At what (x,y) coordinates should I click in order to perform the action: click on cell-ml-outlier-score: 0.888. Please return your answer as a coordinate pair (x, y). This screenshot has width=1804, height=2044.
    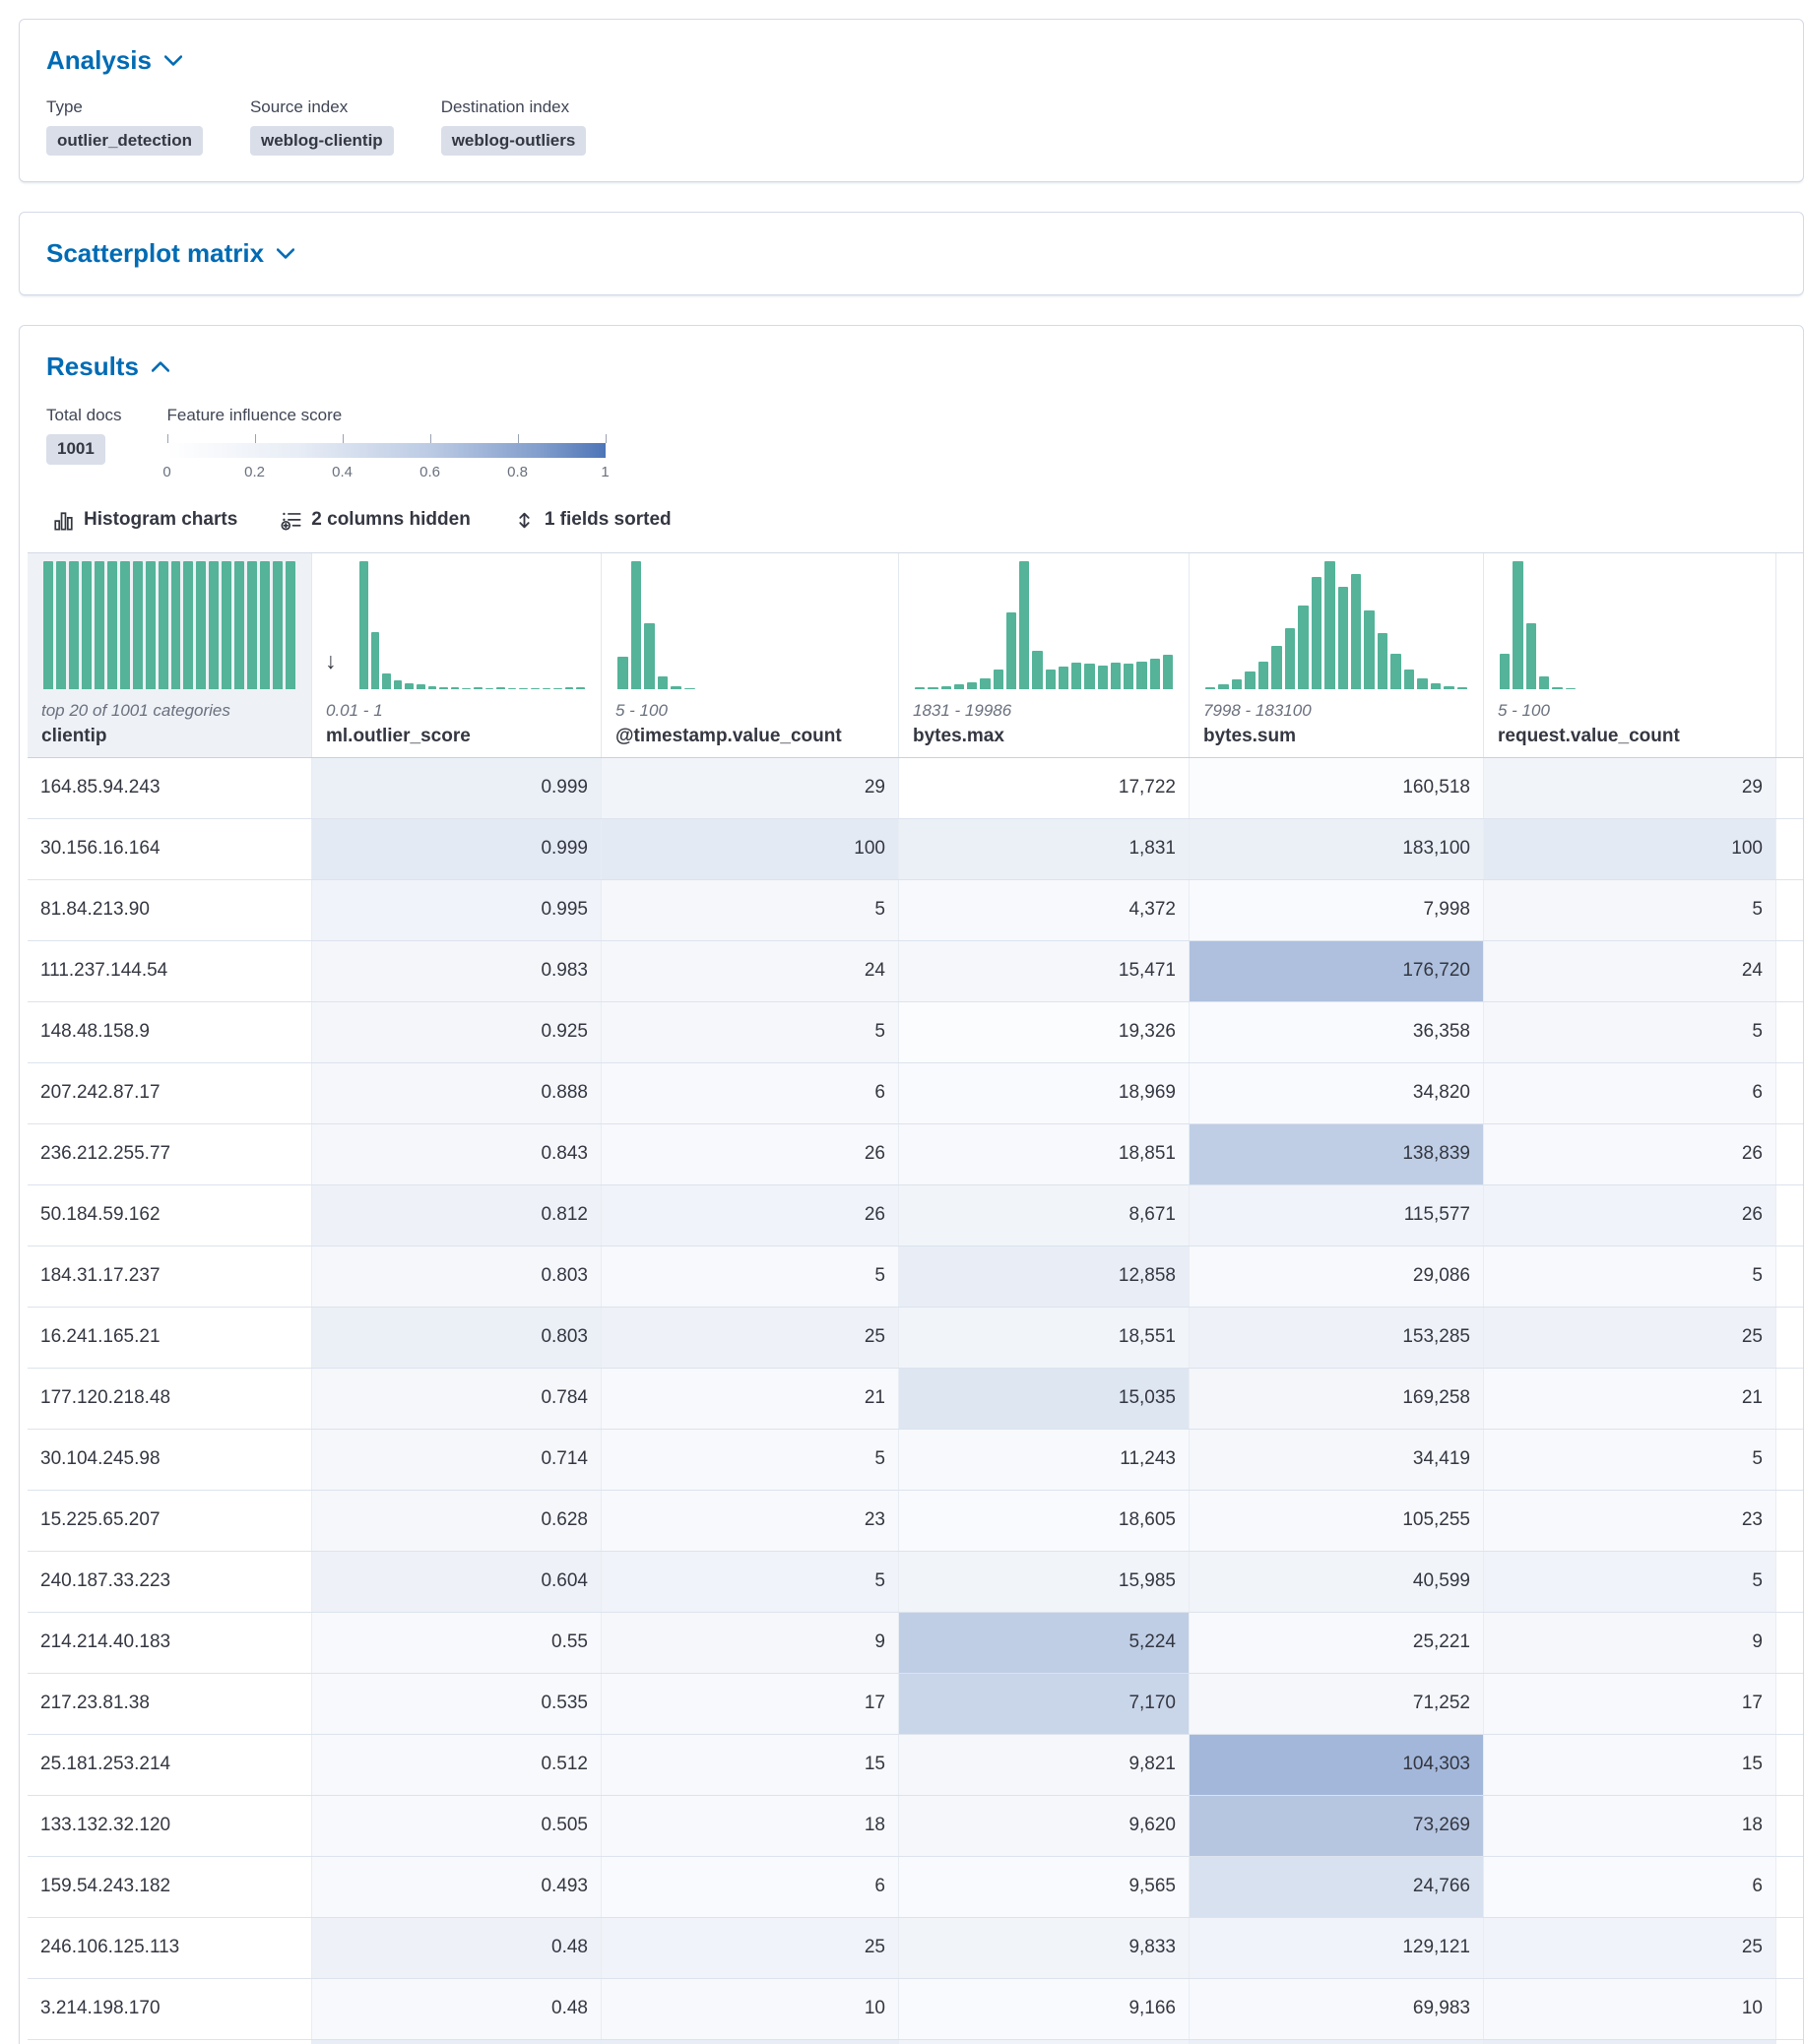
    Looking at the image, I should click on (457, 1093).